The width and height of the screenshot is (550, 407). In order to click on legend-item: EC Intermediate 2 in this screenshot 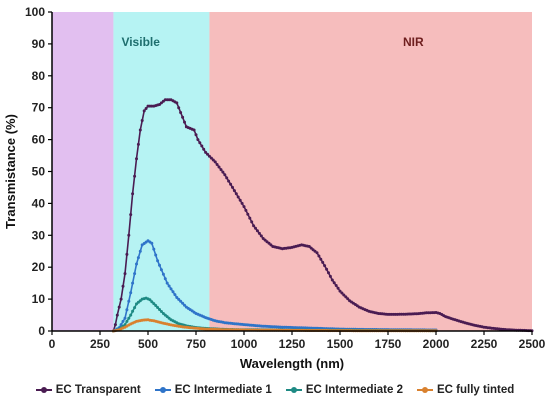, I will do `click(344, 390)`.